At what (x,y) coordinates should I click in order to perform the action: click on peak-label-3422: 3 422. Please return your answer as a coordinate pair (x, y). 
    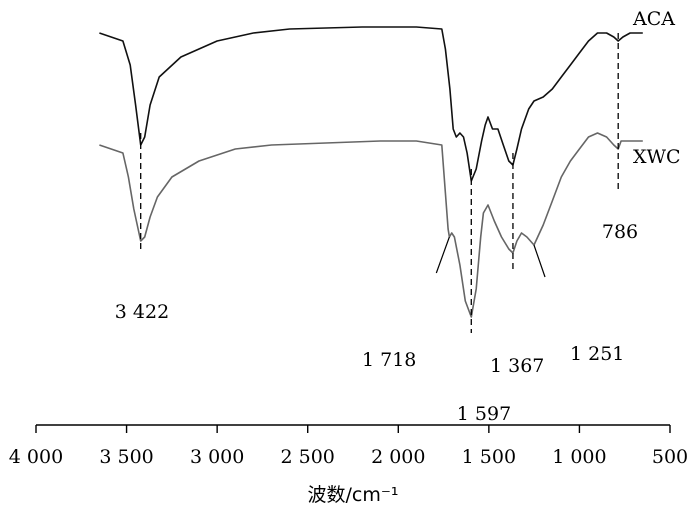
    Looking at the image, I should click on (142, 312).